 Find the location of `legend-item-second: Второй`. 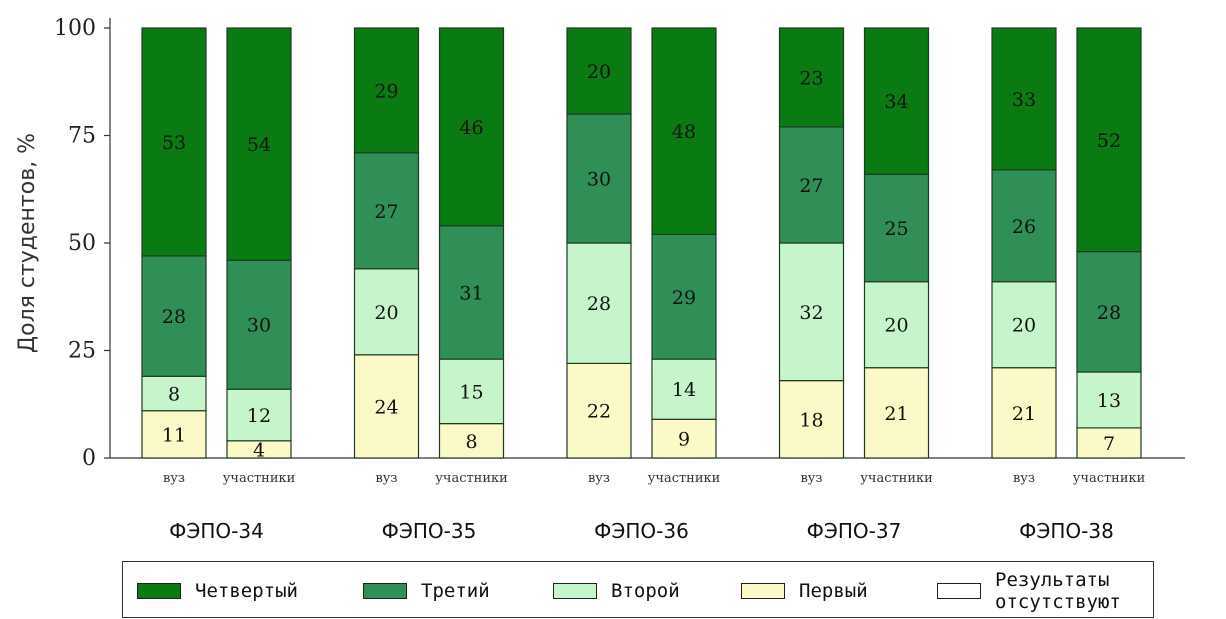

legend-item-second: Второй is located at coordinates (616, 590).